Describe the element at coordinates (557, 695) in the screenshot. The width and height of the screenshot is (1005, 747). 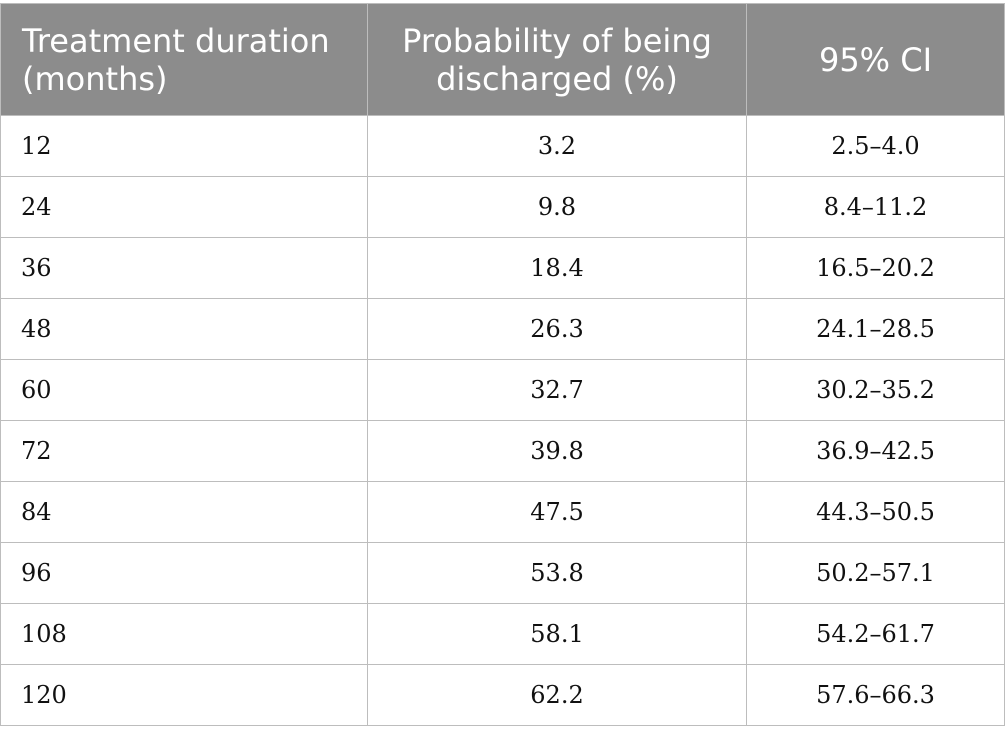
I see `cell-probability: 62.2` at that location.